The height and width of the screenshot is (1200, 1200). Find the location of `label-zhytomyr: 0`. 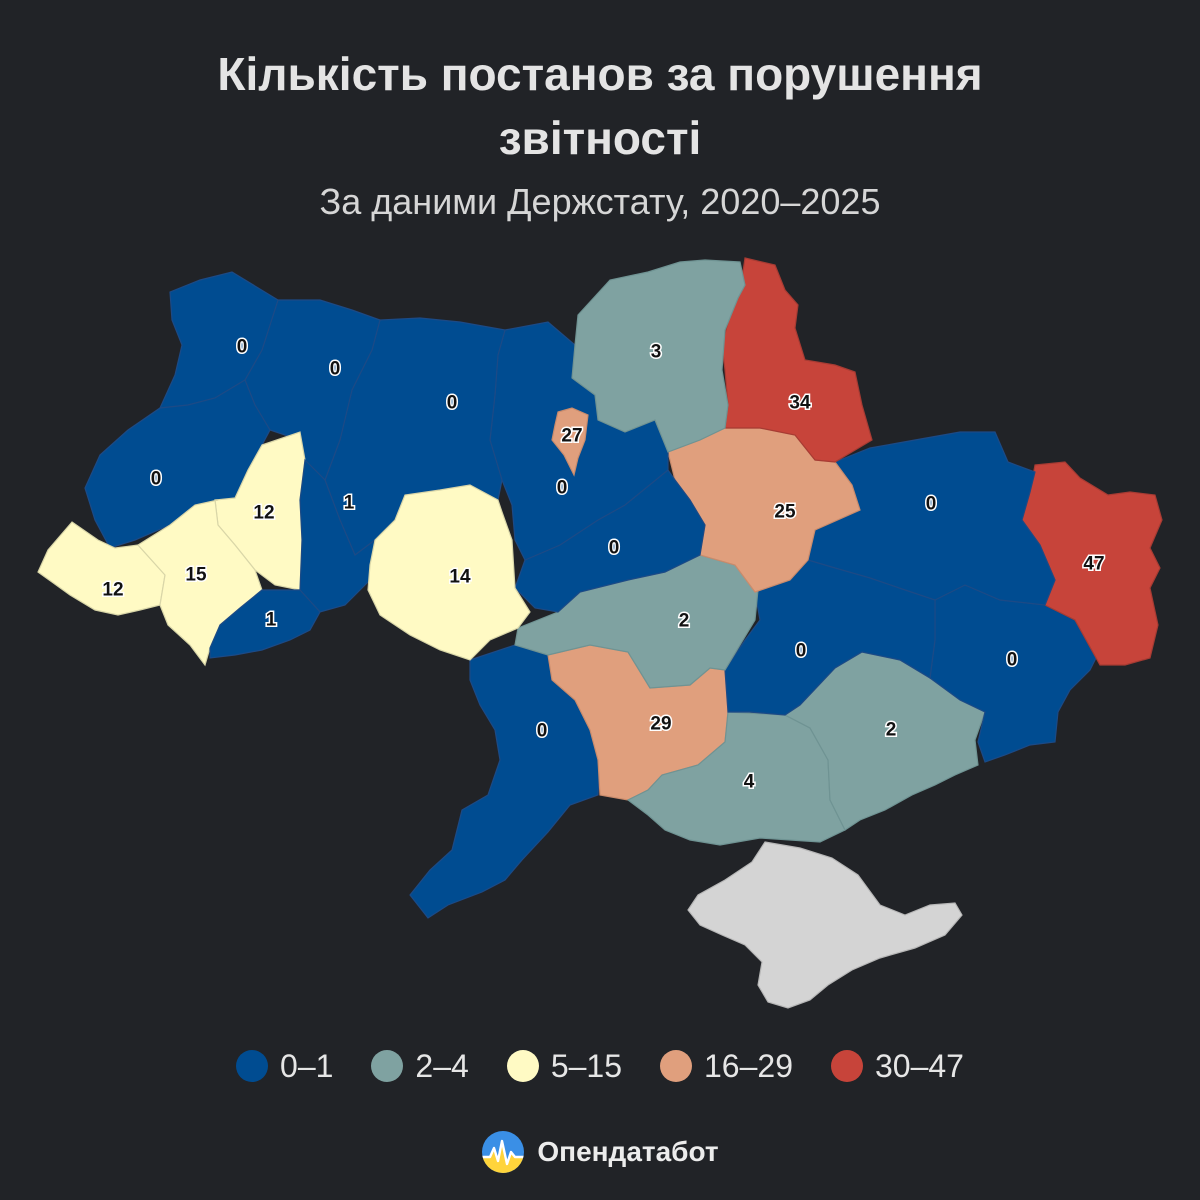

label-zhytomyr: 0 is located at coordinates (452, 403).